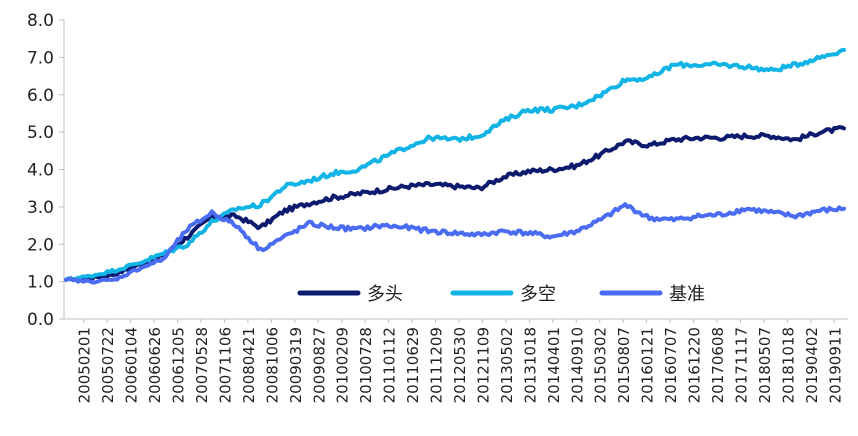 This screenshot has width=858, height=436. Describe the element at coordinates (648, 365) in the screenshot. I see `x-tick-label: 20160121` at that location.